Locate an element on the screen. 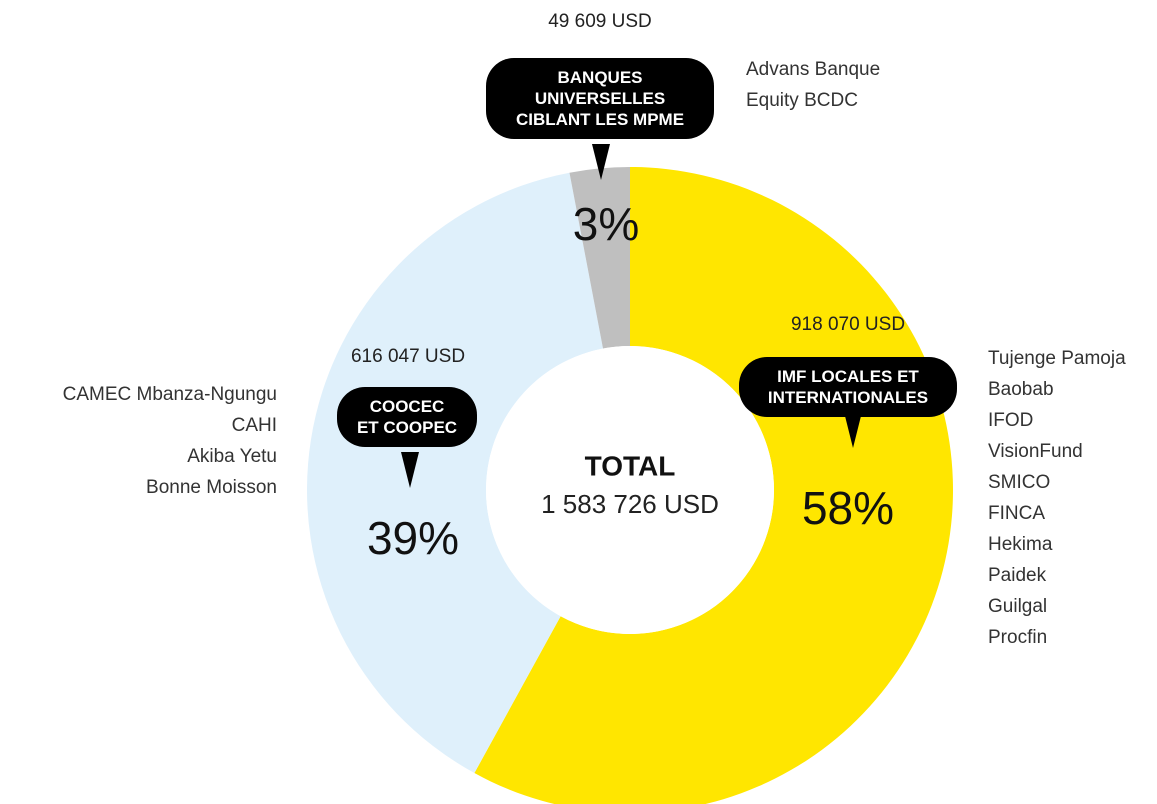 The height and width of the screenshot is (804, 1157). member-name: Tujenge Pamoja is located at coordinates (1057, 358).